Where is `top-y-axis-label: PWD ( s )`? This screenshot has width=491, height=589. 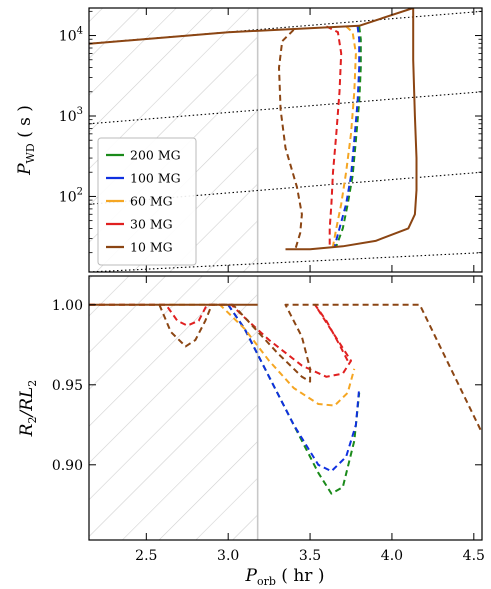 top-y-axis-label: PWD ( s ) is located at coordinates (26, 140).